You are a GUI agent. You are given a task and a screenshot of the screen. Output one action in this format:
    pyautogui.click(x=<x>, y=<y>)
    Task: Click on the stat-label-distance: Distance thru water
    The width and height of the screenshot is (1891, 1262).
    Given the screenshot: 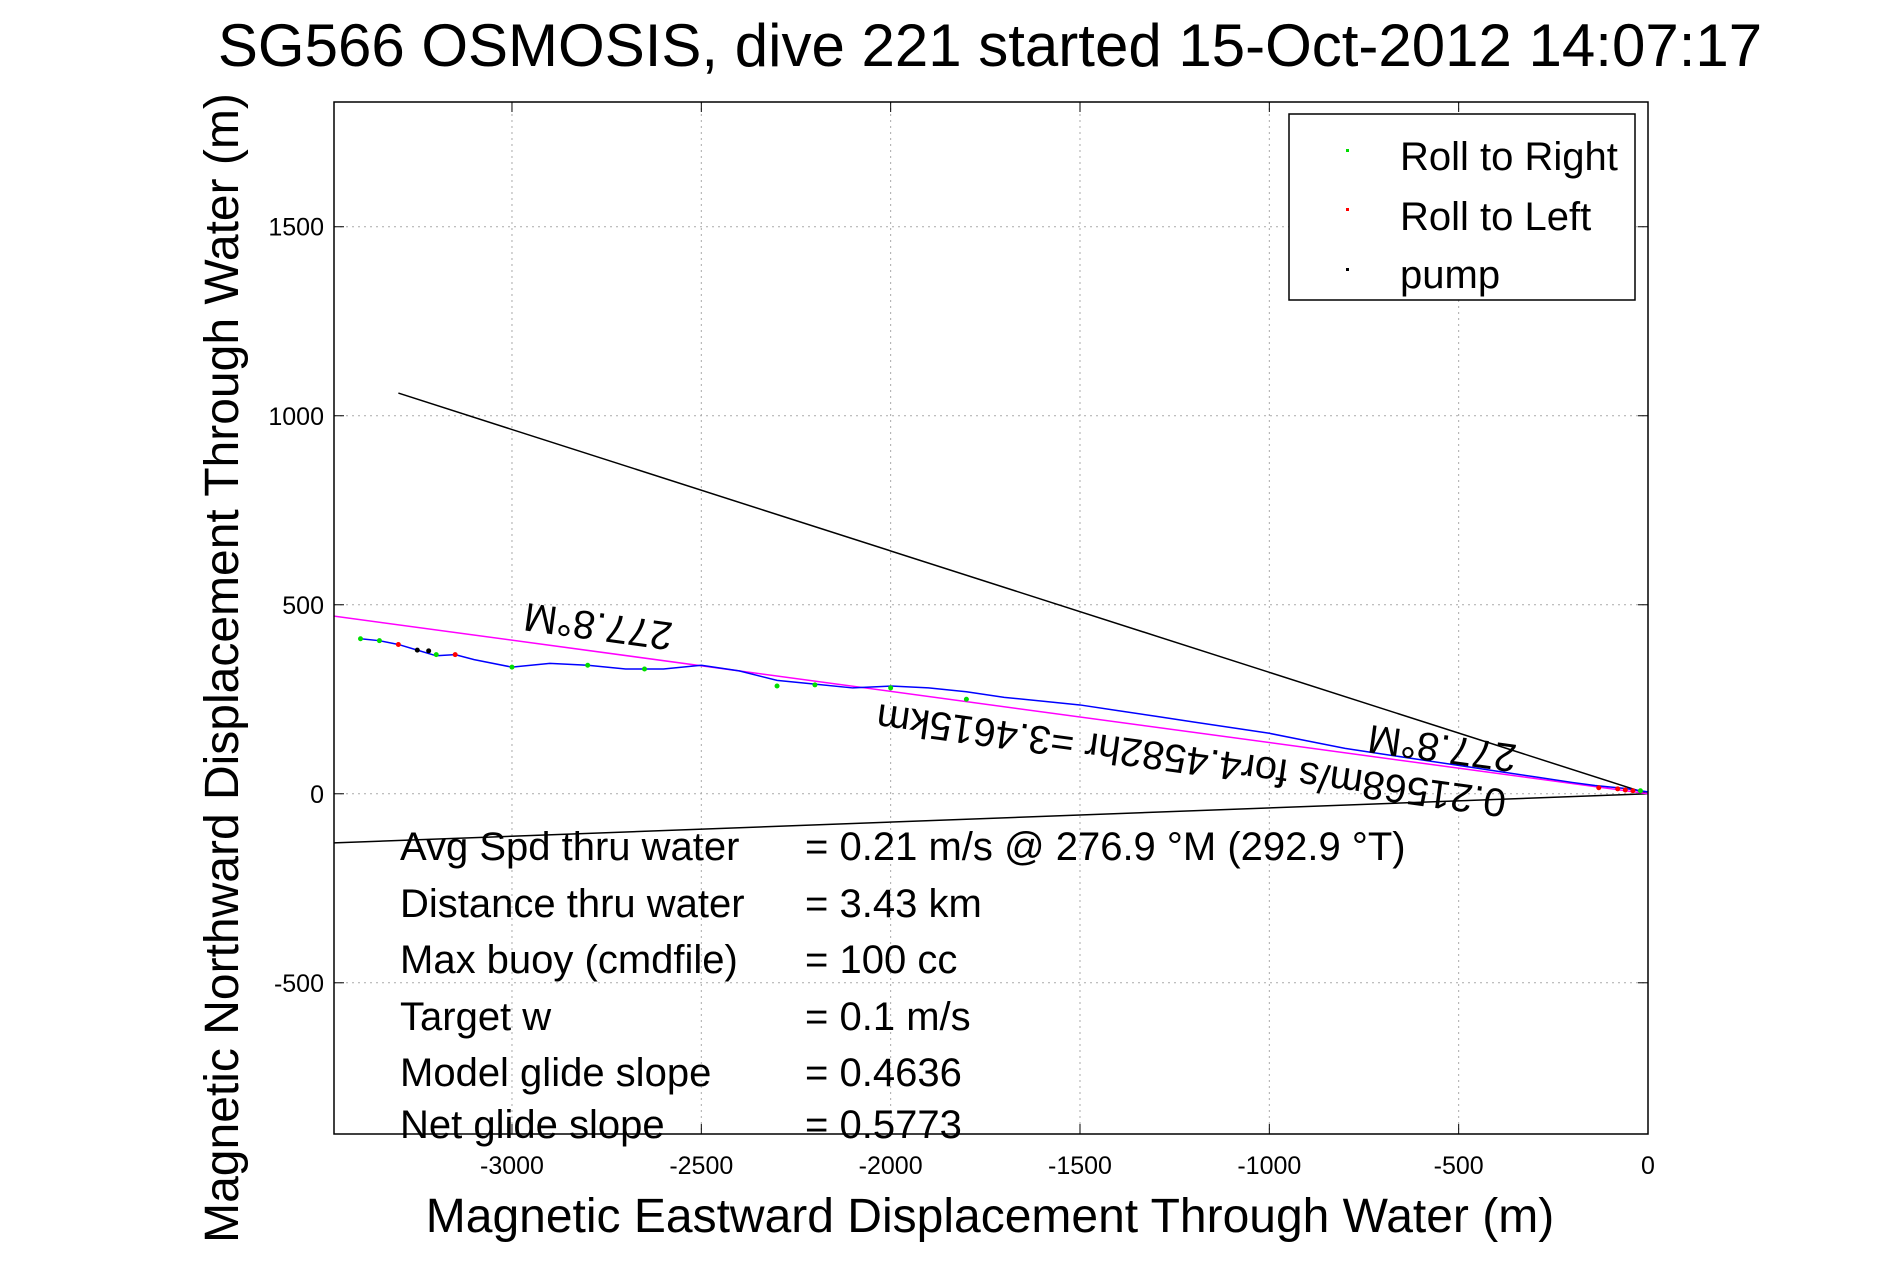 What is the action you would take?
    pyautogui.click(x=572, y=904)
    